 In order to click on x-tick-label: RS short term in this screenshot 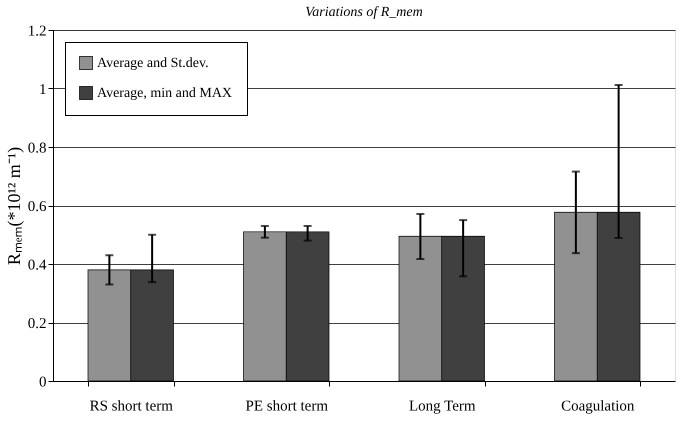, I will do `click(132, 406)`.